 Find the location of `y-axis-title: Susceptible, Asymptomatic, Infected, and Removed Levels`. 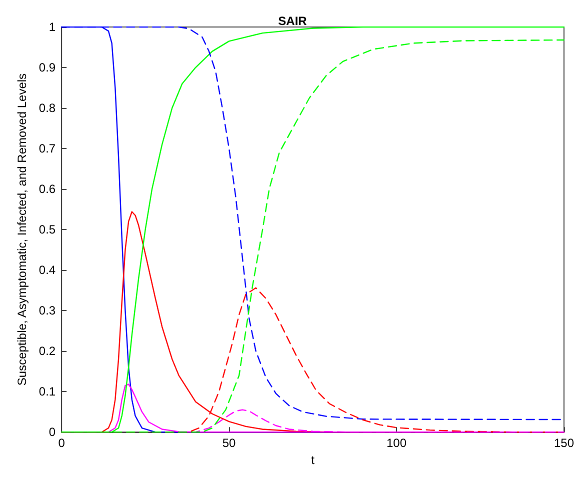

y-axis-title: Susceptible, Asymptomatic, Infected, and Removed Levels is located at coordinates (22, 229).